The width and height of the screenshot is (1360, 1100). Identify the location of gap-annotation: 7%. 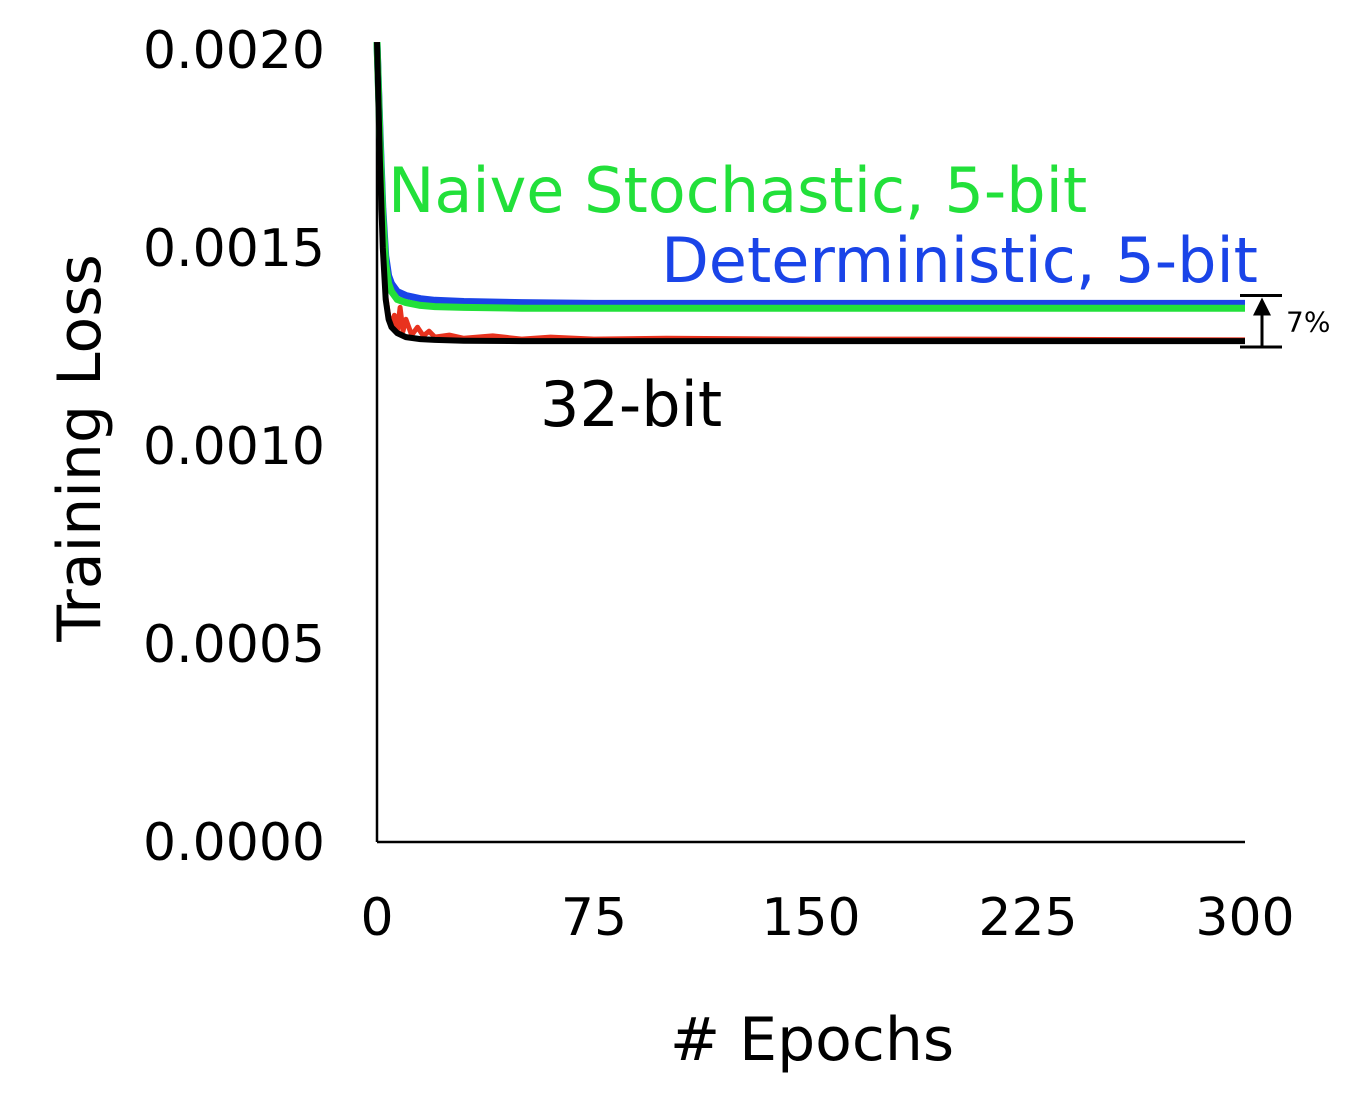
(1285, 321).